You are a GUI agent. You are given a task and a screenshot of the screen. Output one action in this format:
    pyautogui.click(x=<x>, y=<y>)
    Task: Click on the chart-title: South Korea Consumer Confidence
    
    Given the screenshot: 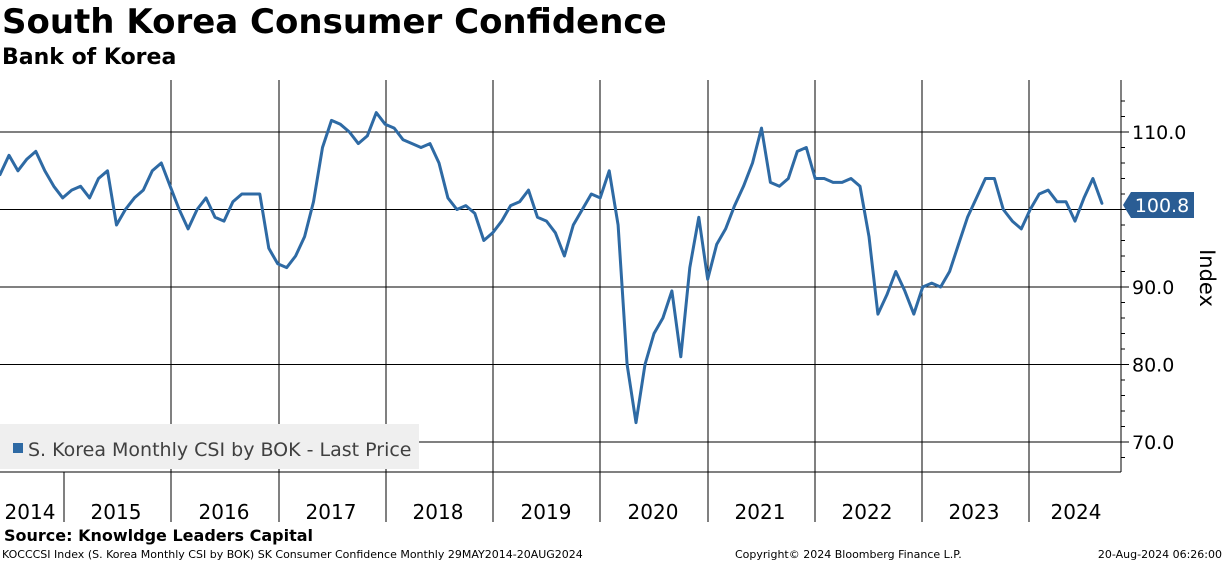 What is the action you would take?
    pyautogui.click(x=334, y=22)
    